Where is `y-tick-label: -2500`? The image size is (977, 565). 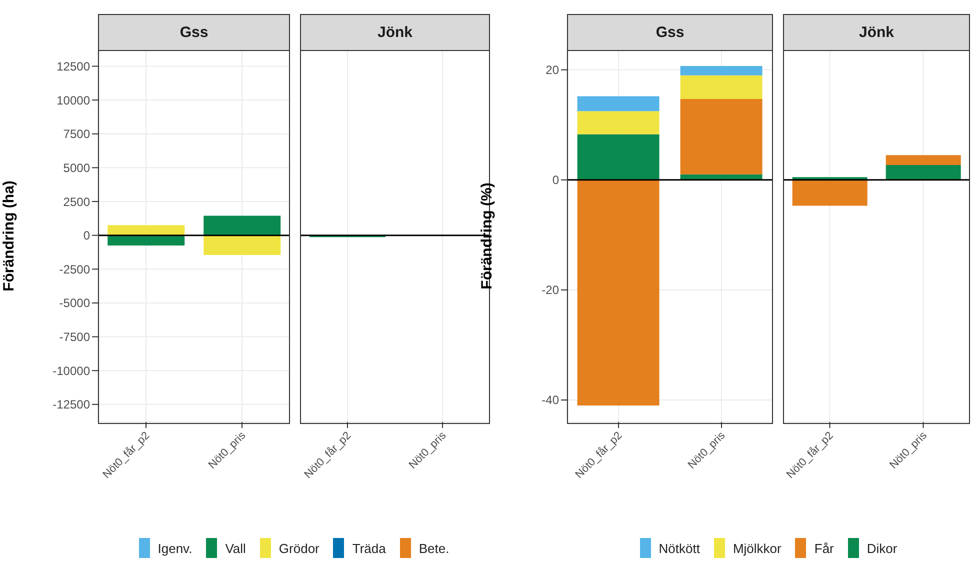 y-tick-label: -2500 is located at coordinates (74, 269).